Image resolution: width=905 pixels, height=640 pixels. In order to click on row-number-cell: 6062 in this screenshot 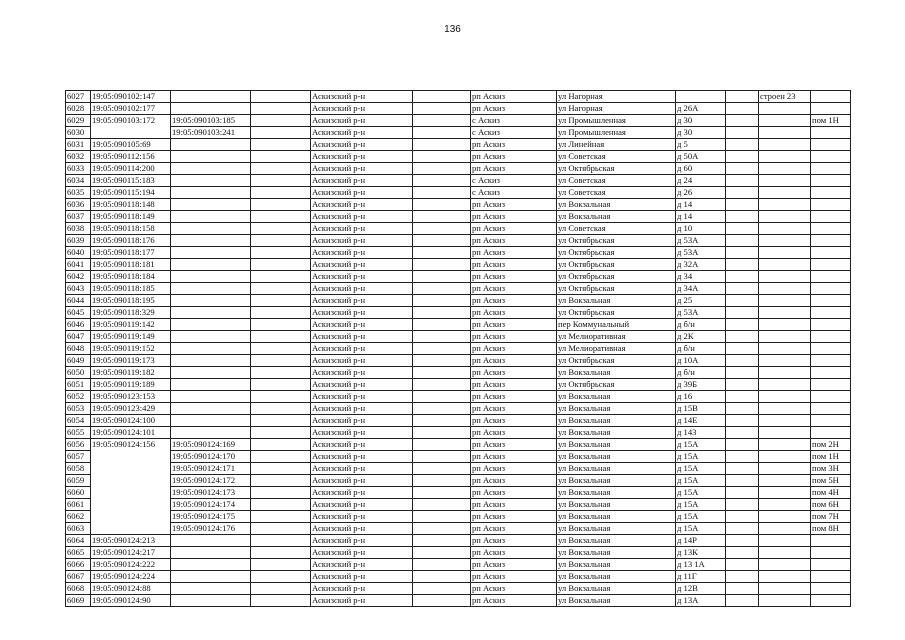, I will do `click(78, 516)`.